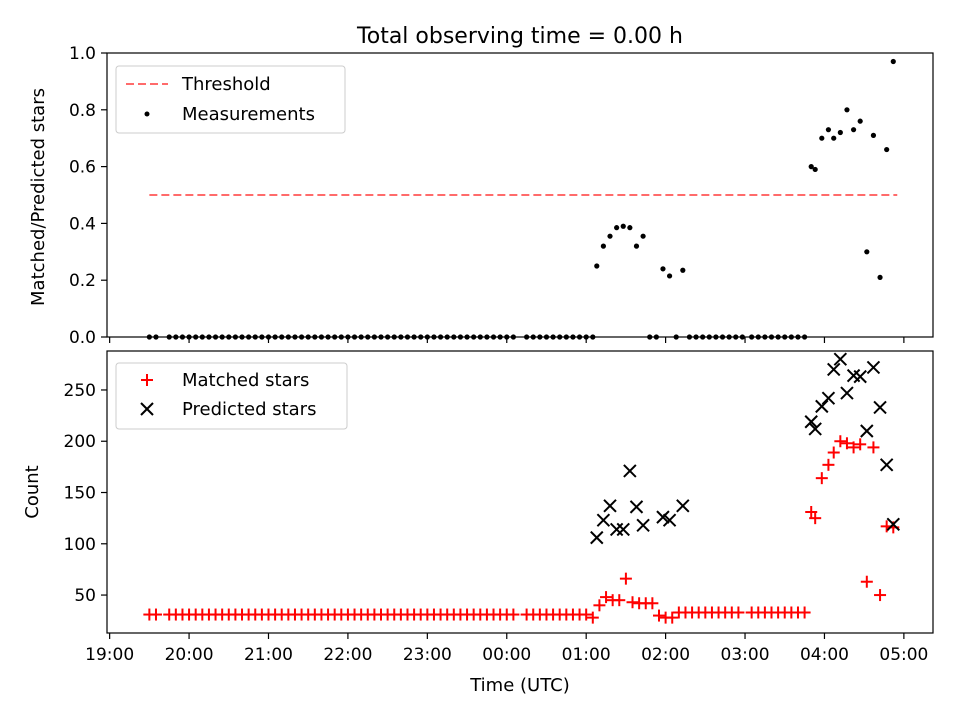 The height and width of the screenshot is (720, 960). I want to click on x-tick-label: 23:00, so click(427, 655).